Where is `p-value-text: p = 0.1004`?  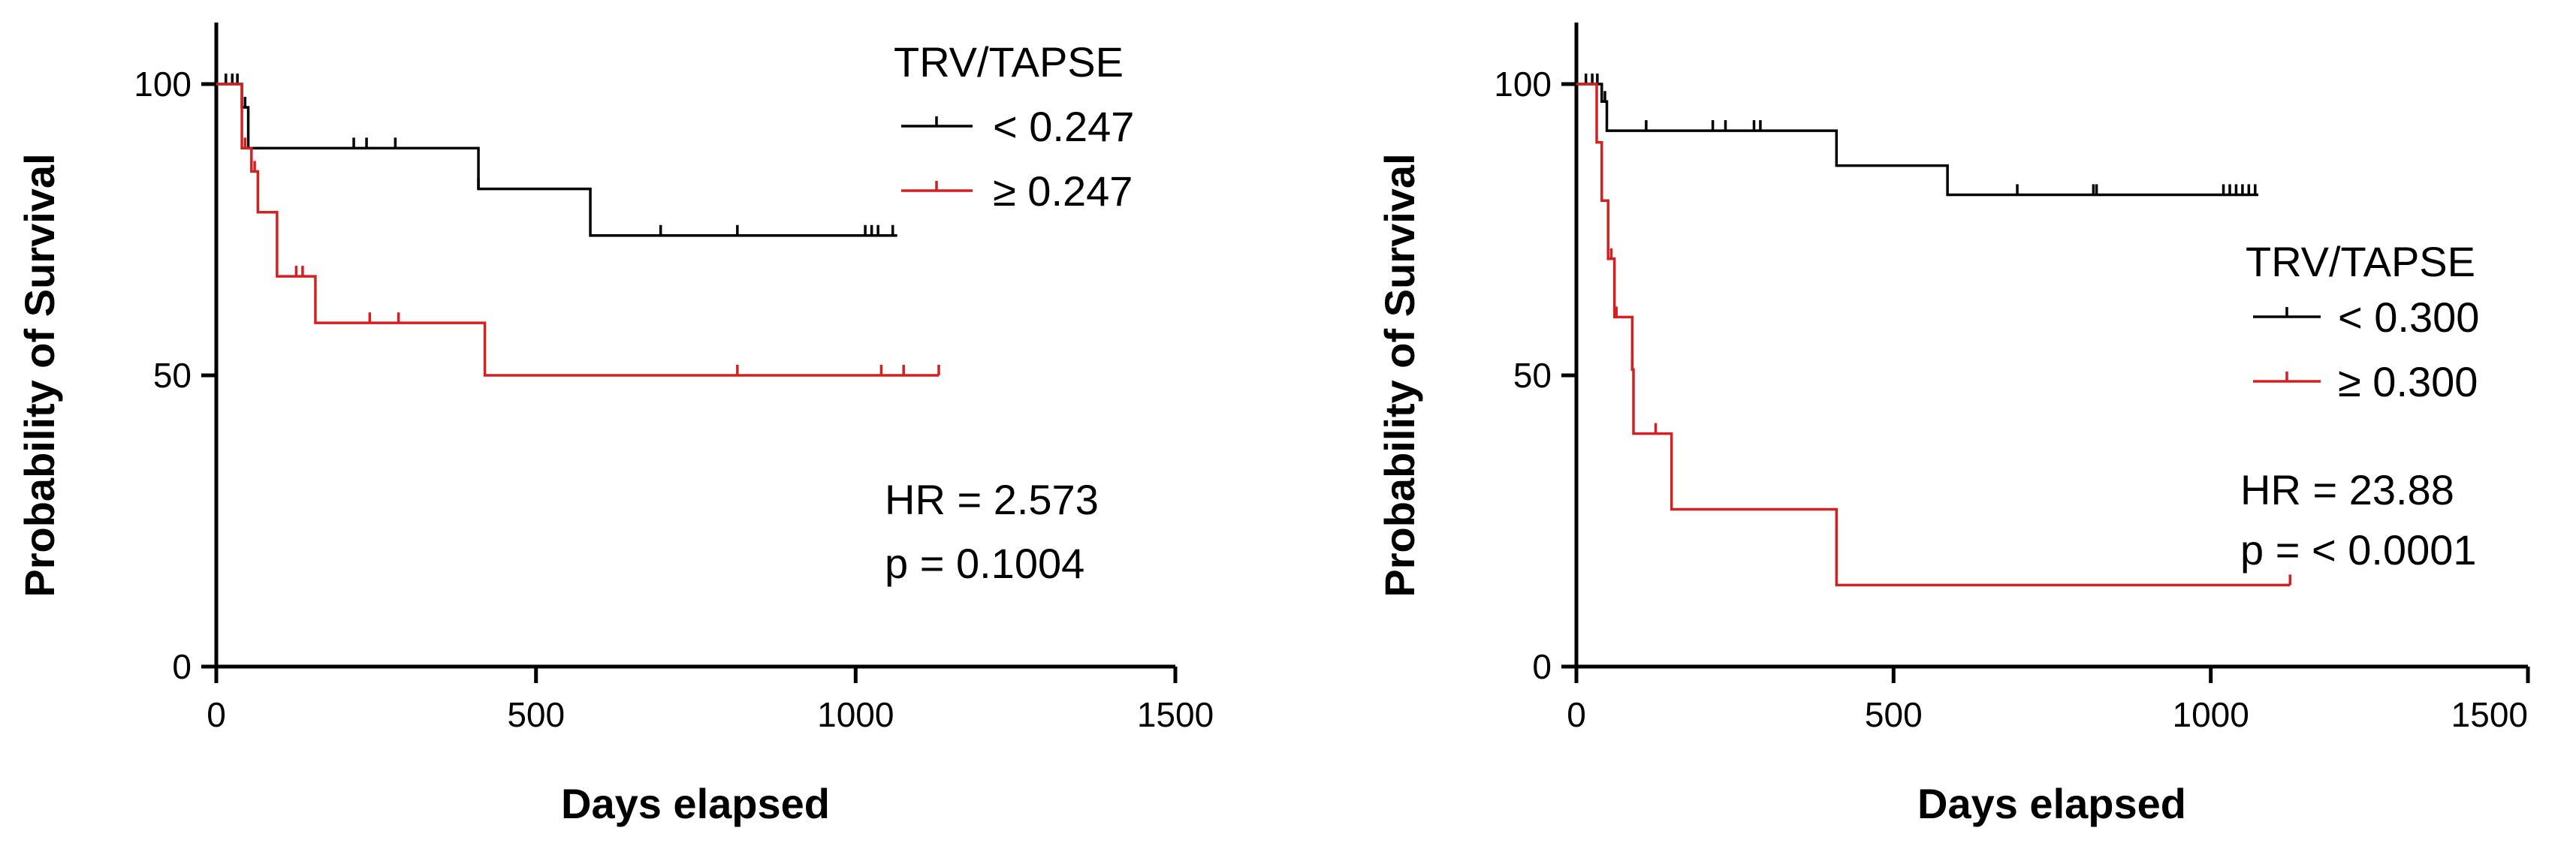 p-value-text: p = 0.1004 is located at coordinates (984, 563).